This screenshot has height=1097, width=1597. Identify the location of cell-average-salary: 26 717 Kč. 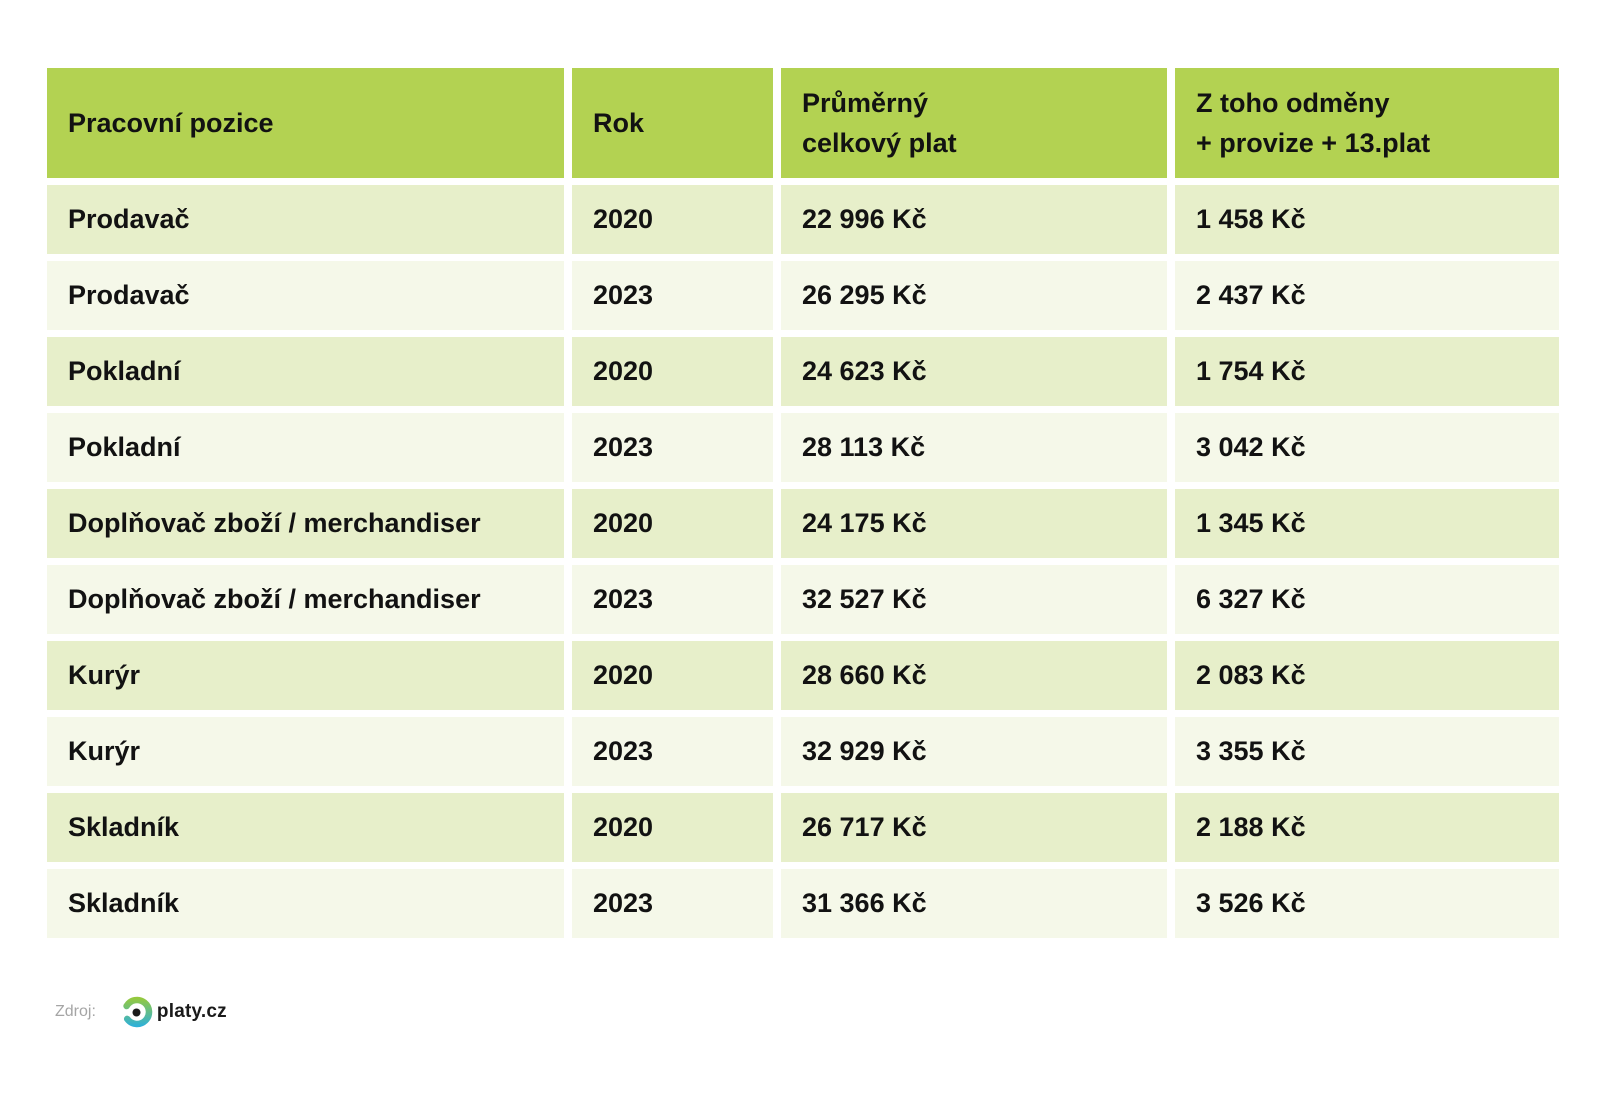
(974, 827).